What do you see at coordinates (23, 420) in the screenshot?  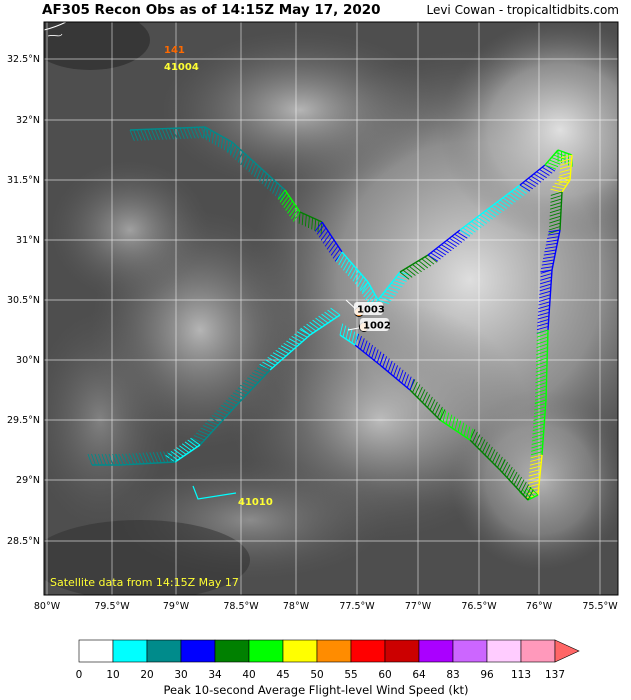 I see `lat-tick: 29.5°N` at bounding box center [23, 420].